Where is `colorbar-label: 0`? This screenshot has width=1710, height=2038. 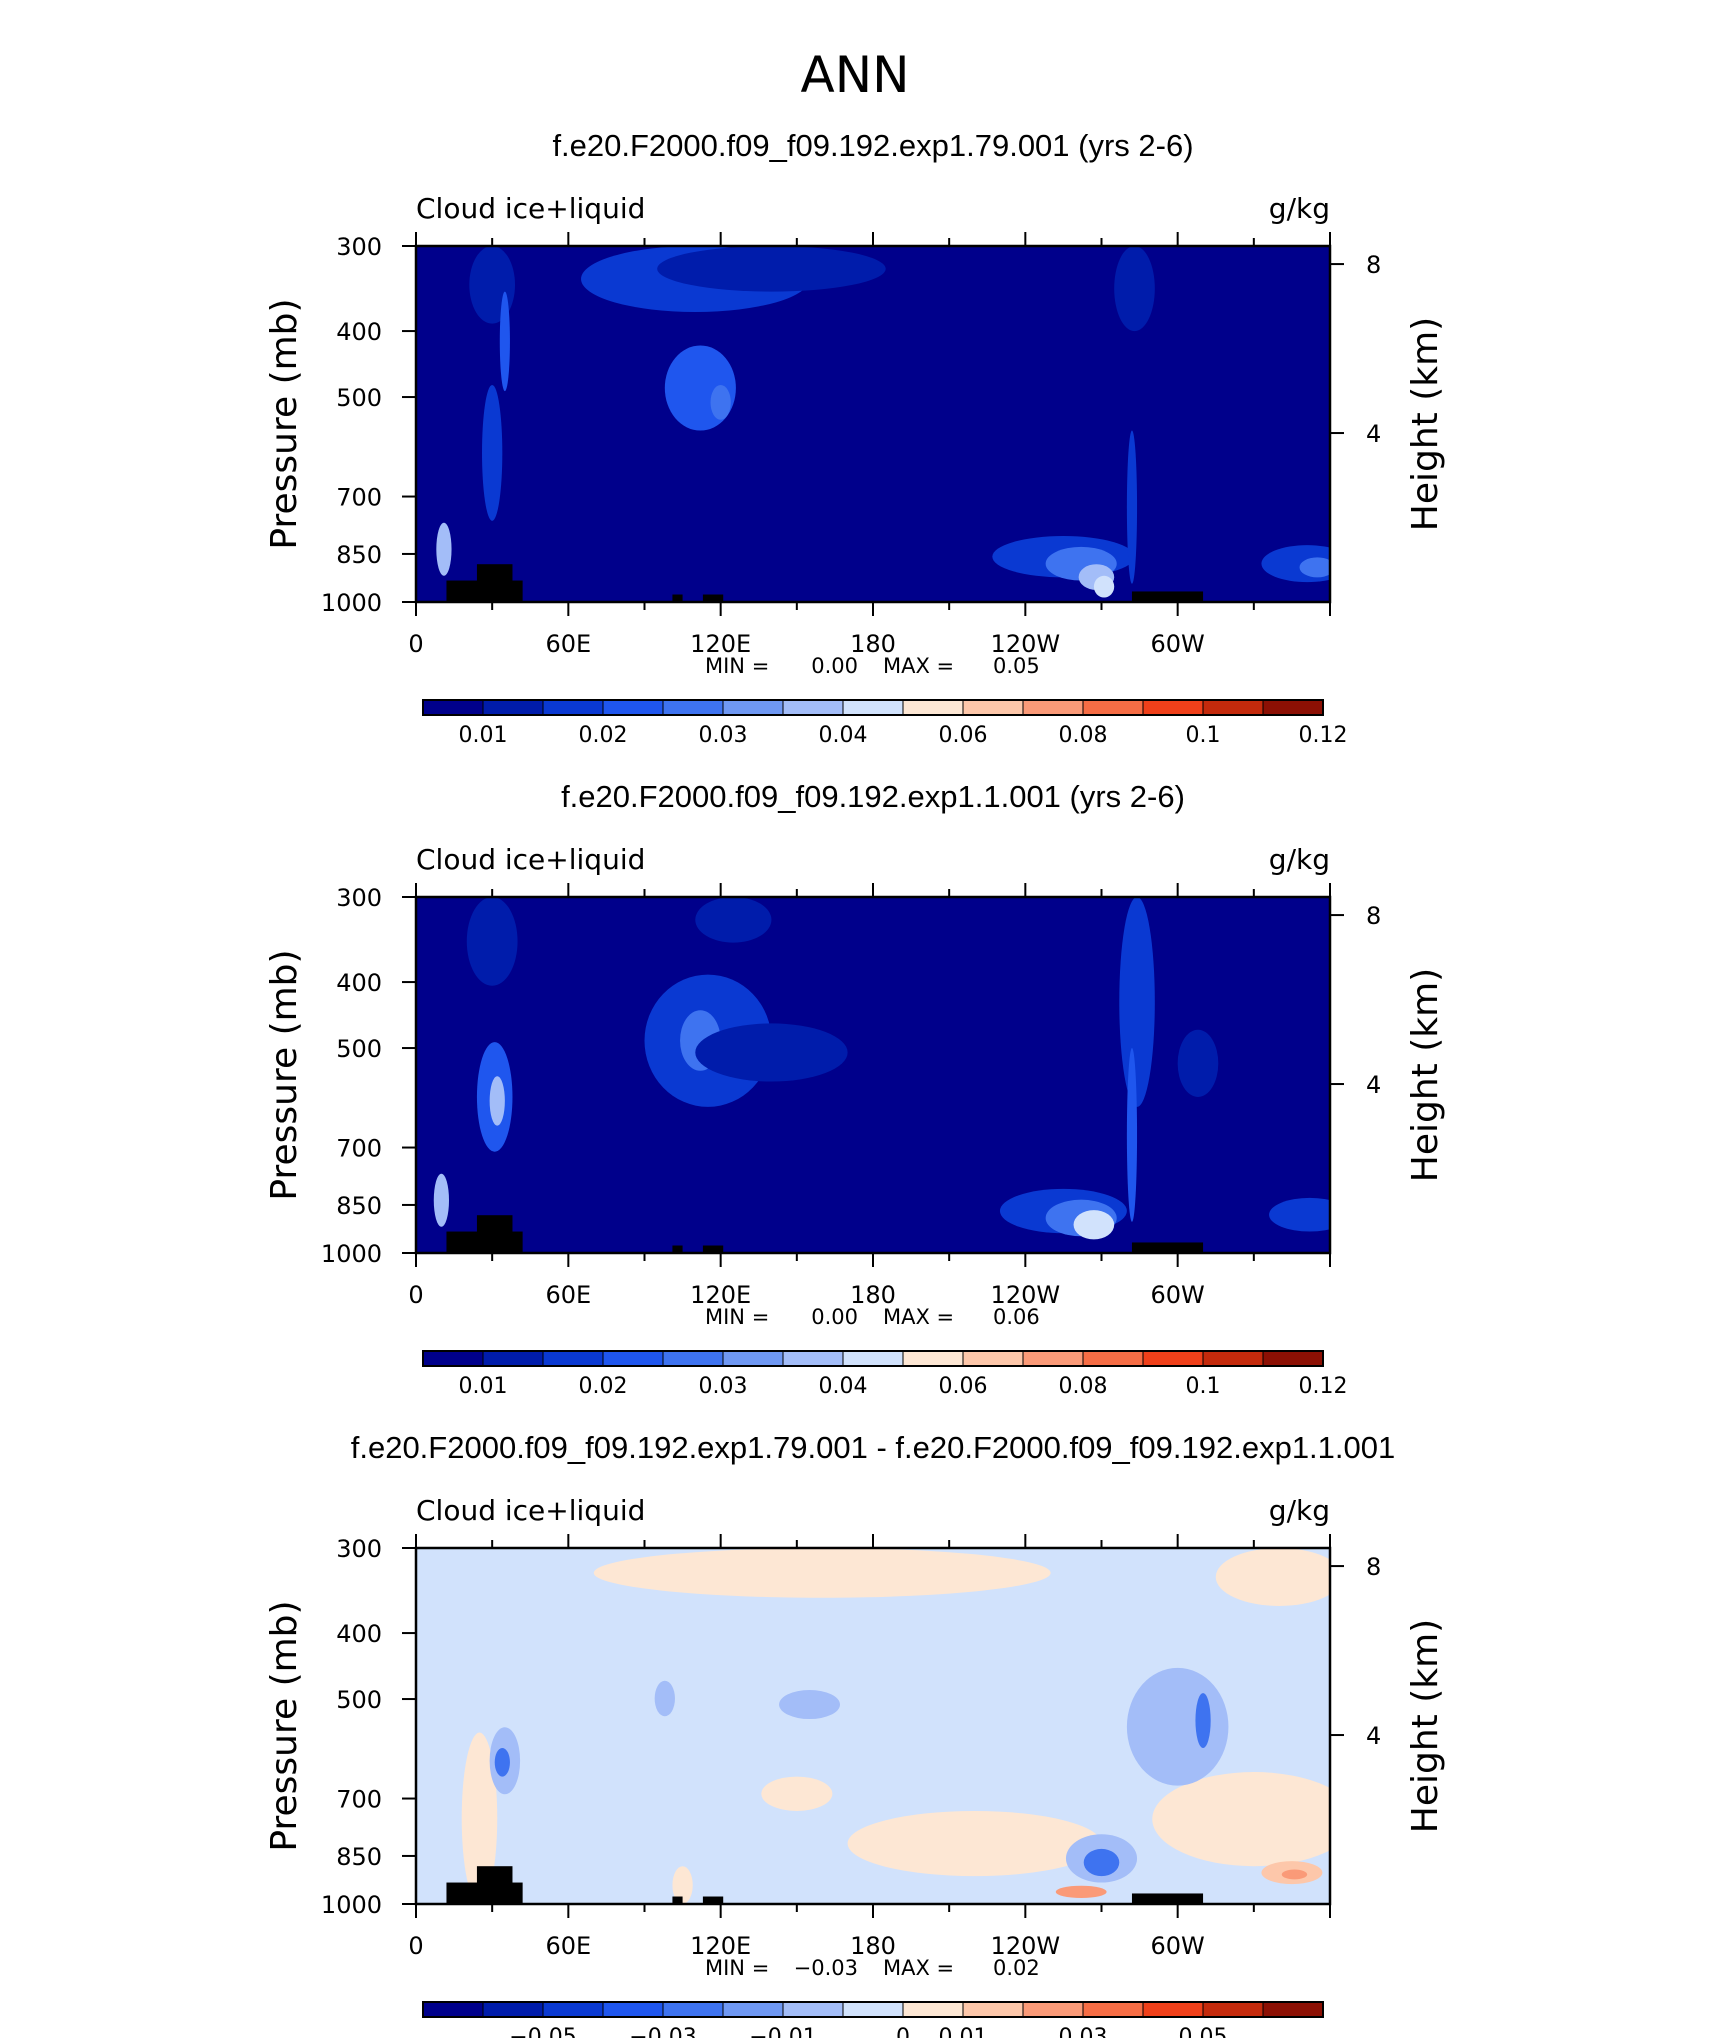 colorbar-label: 0 is located at coordinates (903, 2031).